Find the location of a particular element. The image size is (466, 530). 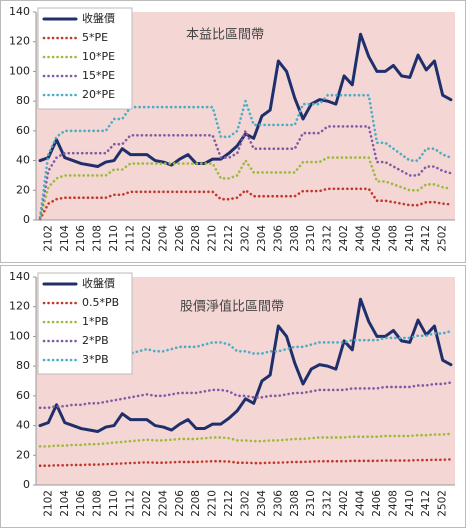

chart-title: 本益比區間帶 is located at coordinates (225, 35).